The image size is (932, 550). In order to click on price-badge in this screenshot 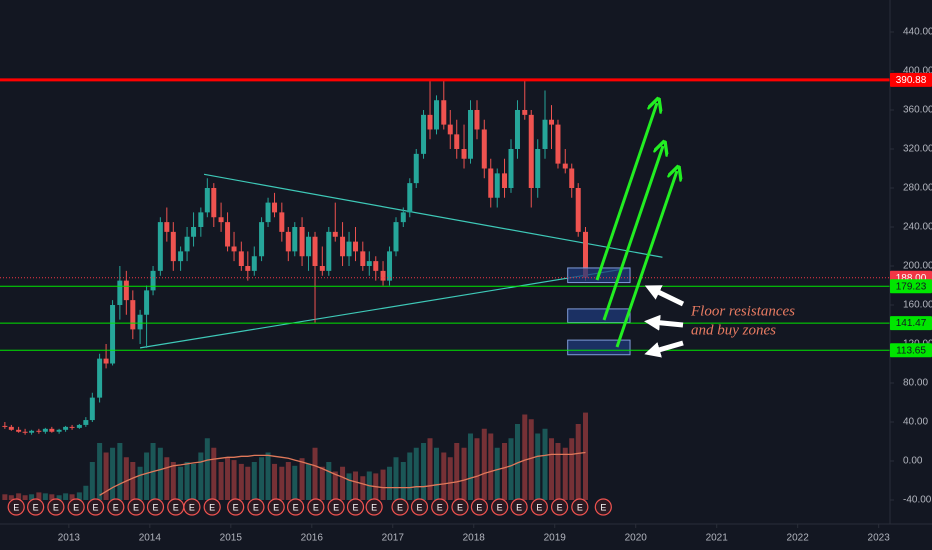, I will do `click(911, 350)`.